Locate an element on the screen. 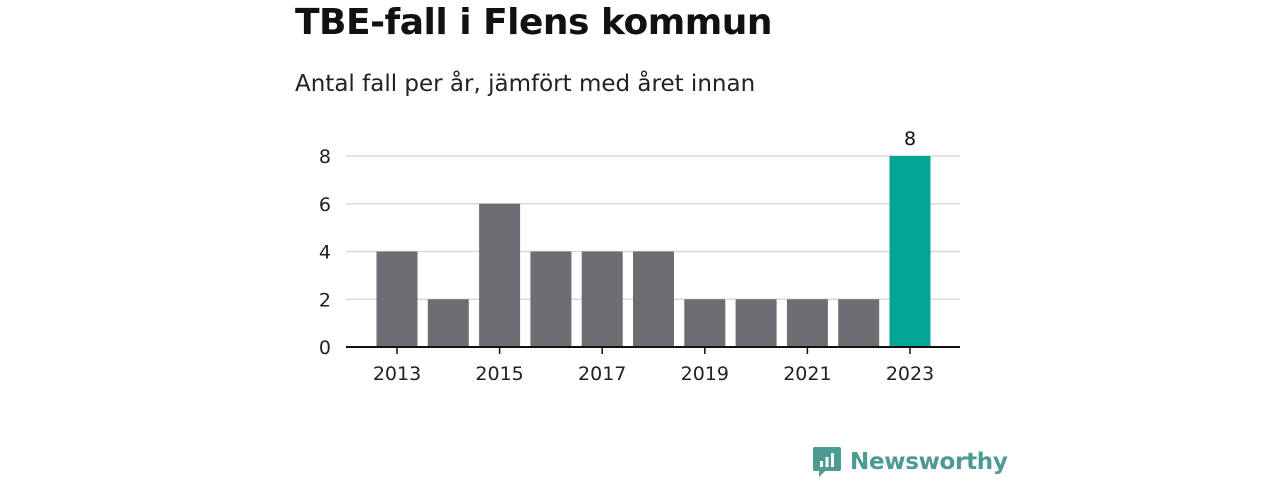 Image resolution: width=1280 pixels, height=480 pixels. newsworthy-logo: Newsworthy is located at coordinates (910, 462).